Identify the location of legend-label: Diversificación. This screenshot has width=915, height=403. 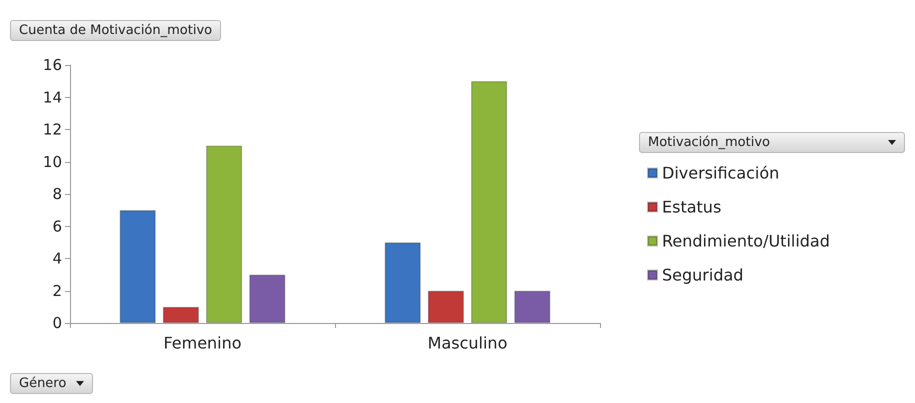
(721, 173).